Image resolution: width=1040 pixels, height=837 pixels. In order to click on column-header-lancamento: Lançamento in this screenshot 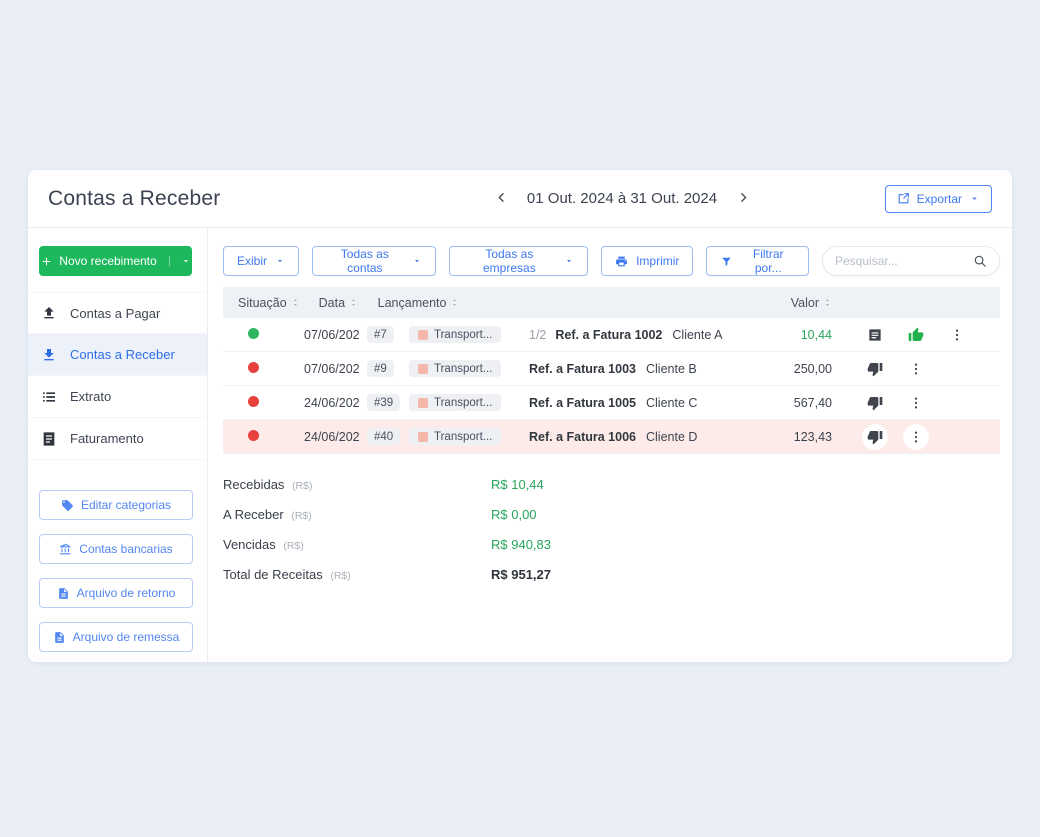, I will do `click(419, 303)`.